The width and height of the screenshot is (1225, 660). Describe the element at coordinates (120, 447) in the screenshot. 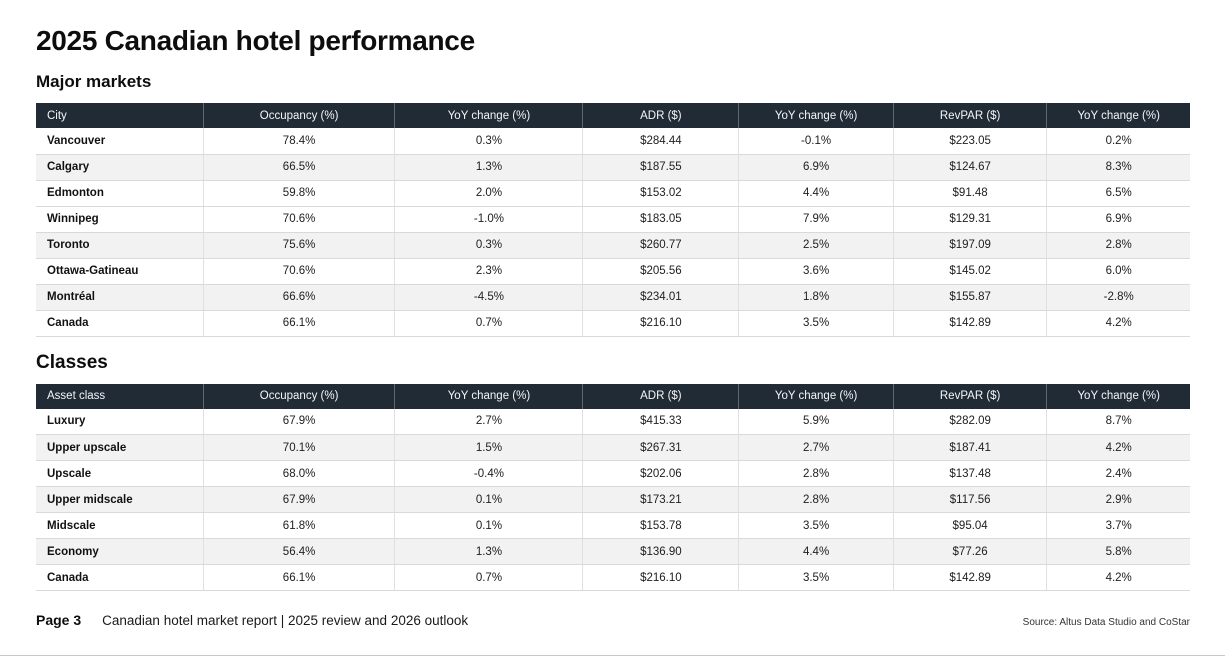

I see `row-label-cell: Upper upscale` at that location.